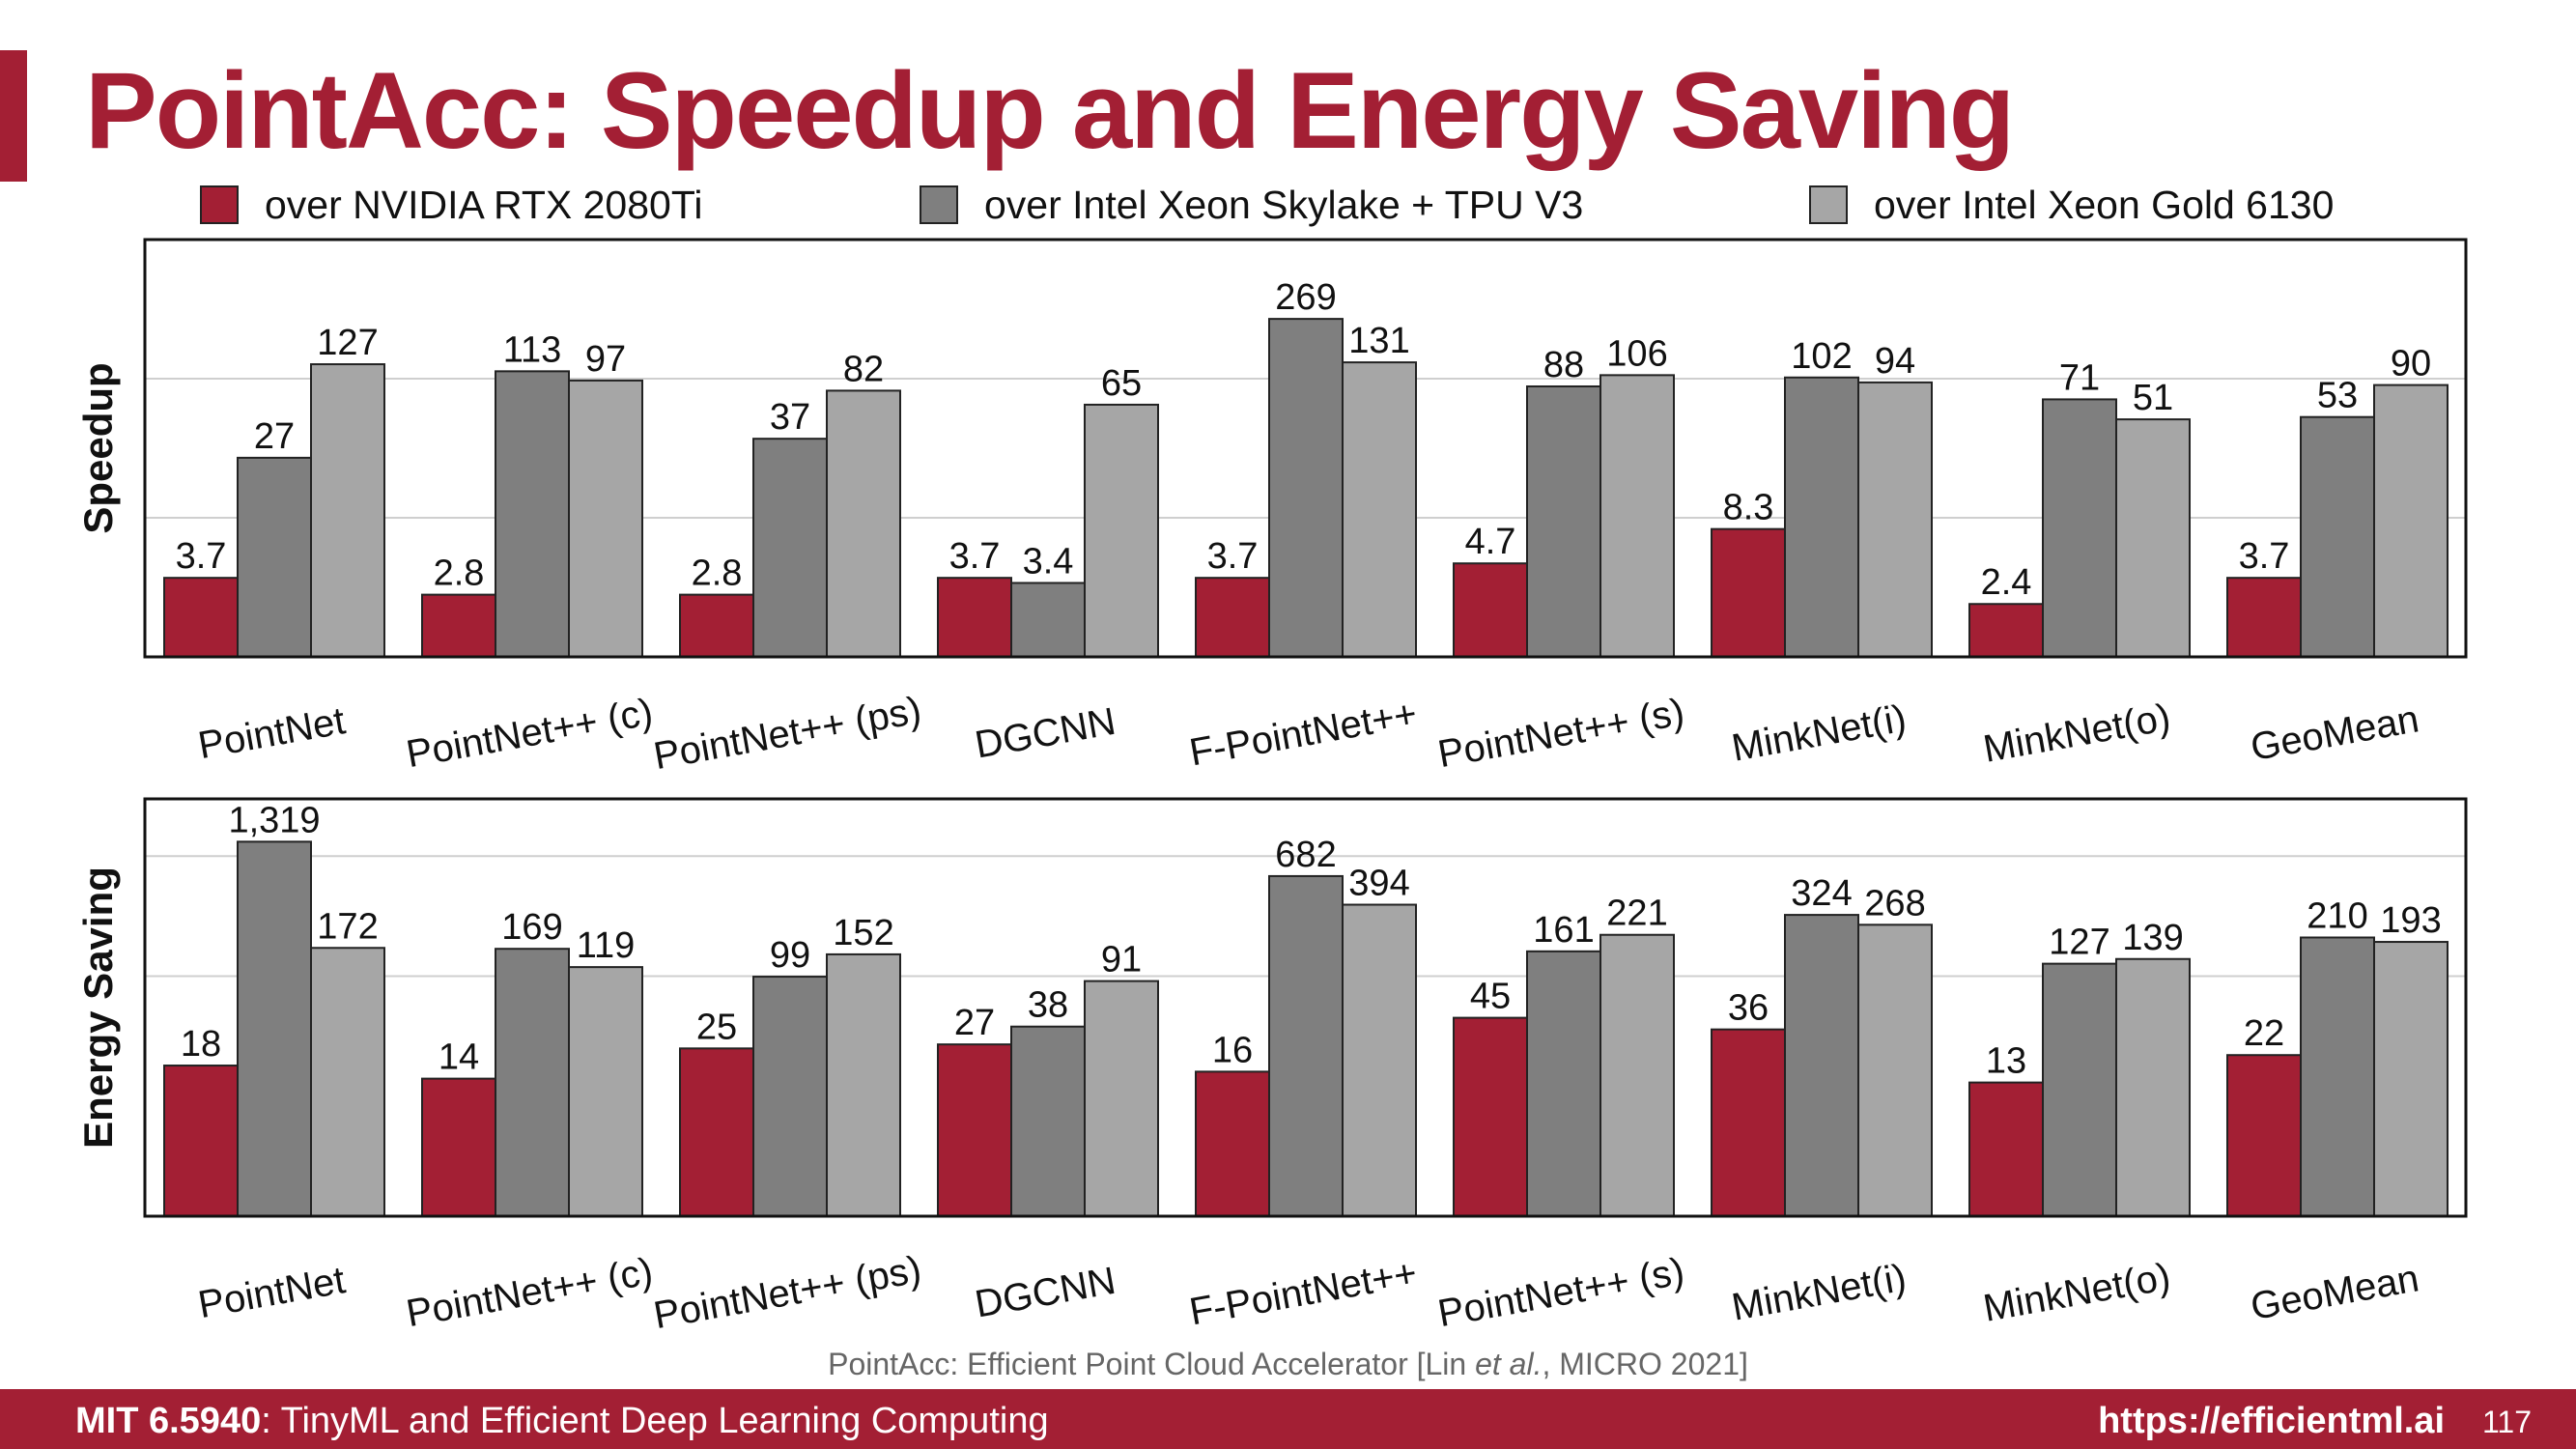 The image size is (2576, 1449). Describe the element at coordinates (1283, 205) in the screenshot. I see `legend-label: over Intel Xeon Skylake + TPU V3` at that location.